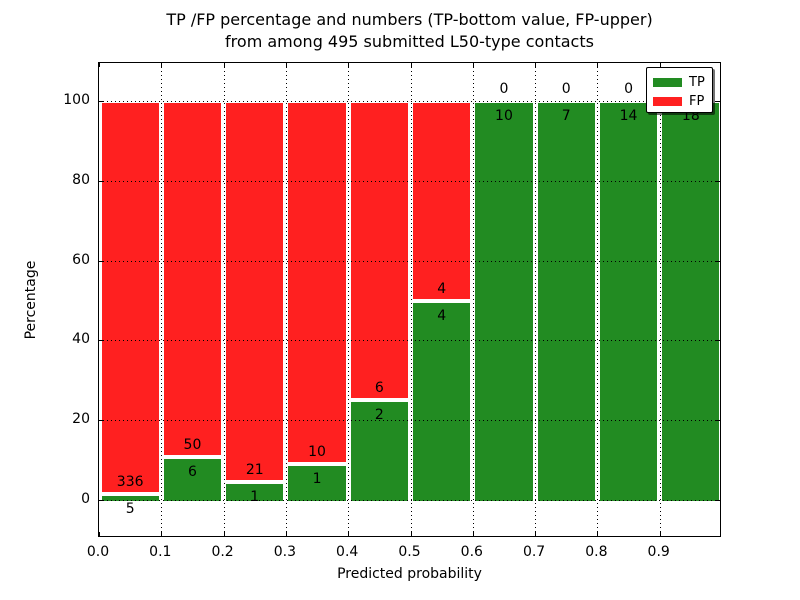 This screenshot has height=600, width=800. Describe the element at coordinates (667, 101) in the screenshot. I see `legend-swatch-fp-icon` at that location.